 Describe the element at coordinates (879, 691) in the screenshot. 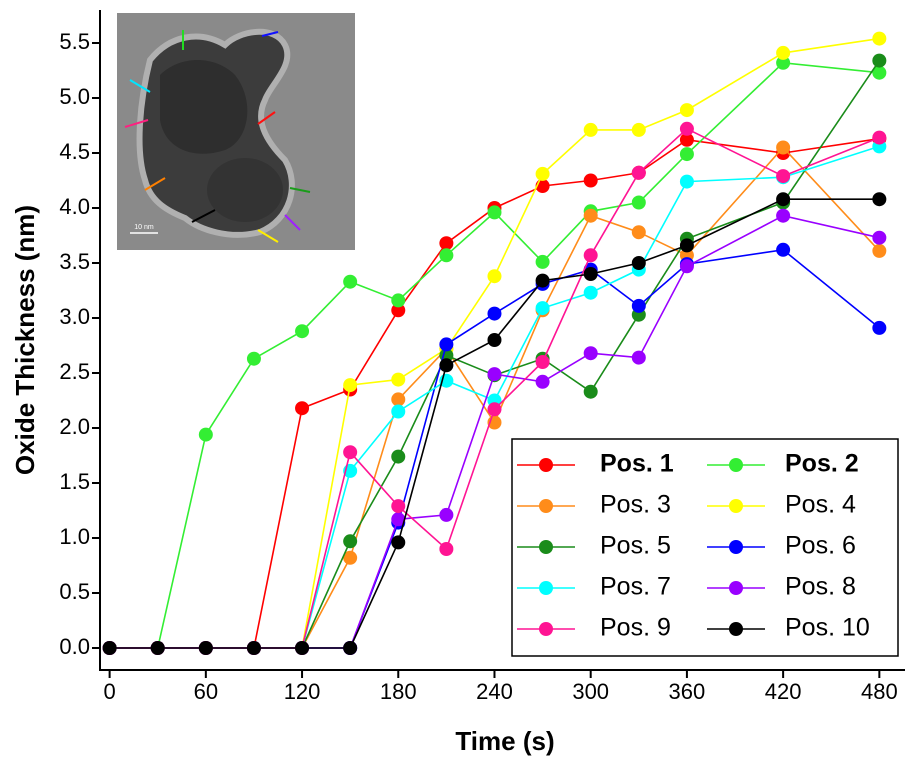

I see `x-tick-label: 480` at that location.